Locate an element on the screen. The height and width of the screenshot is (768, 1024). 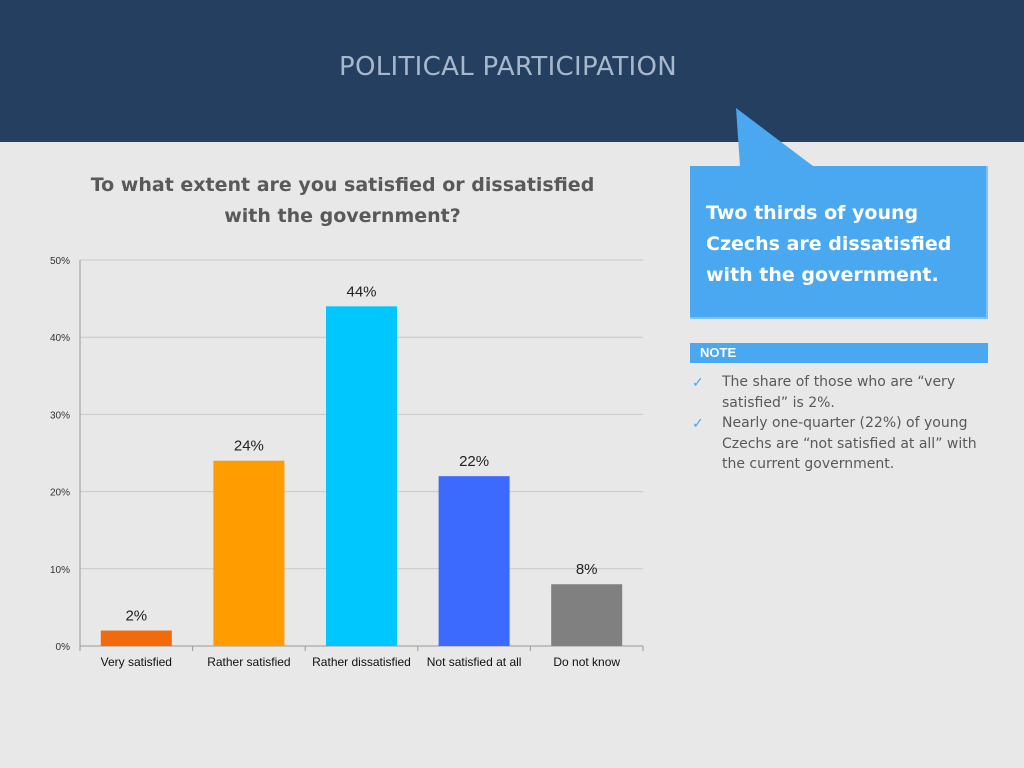
y-tick-label: 30% is located at coordinates (60, 415).